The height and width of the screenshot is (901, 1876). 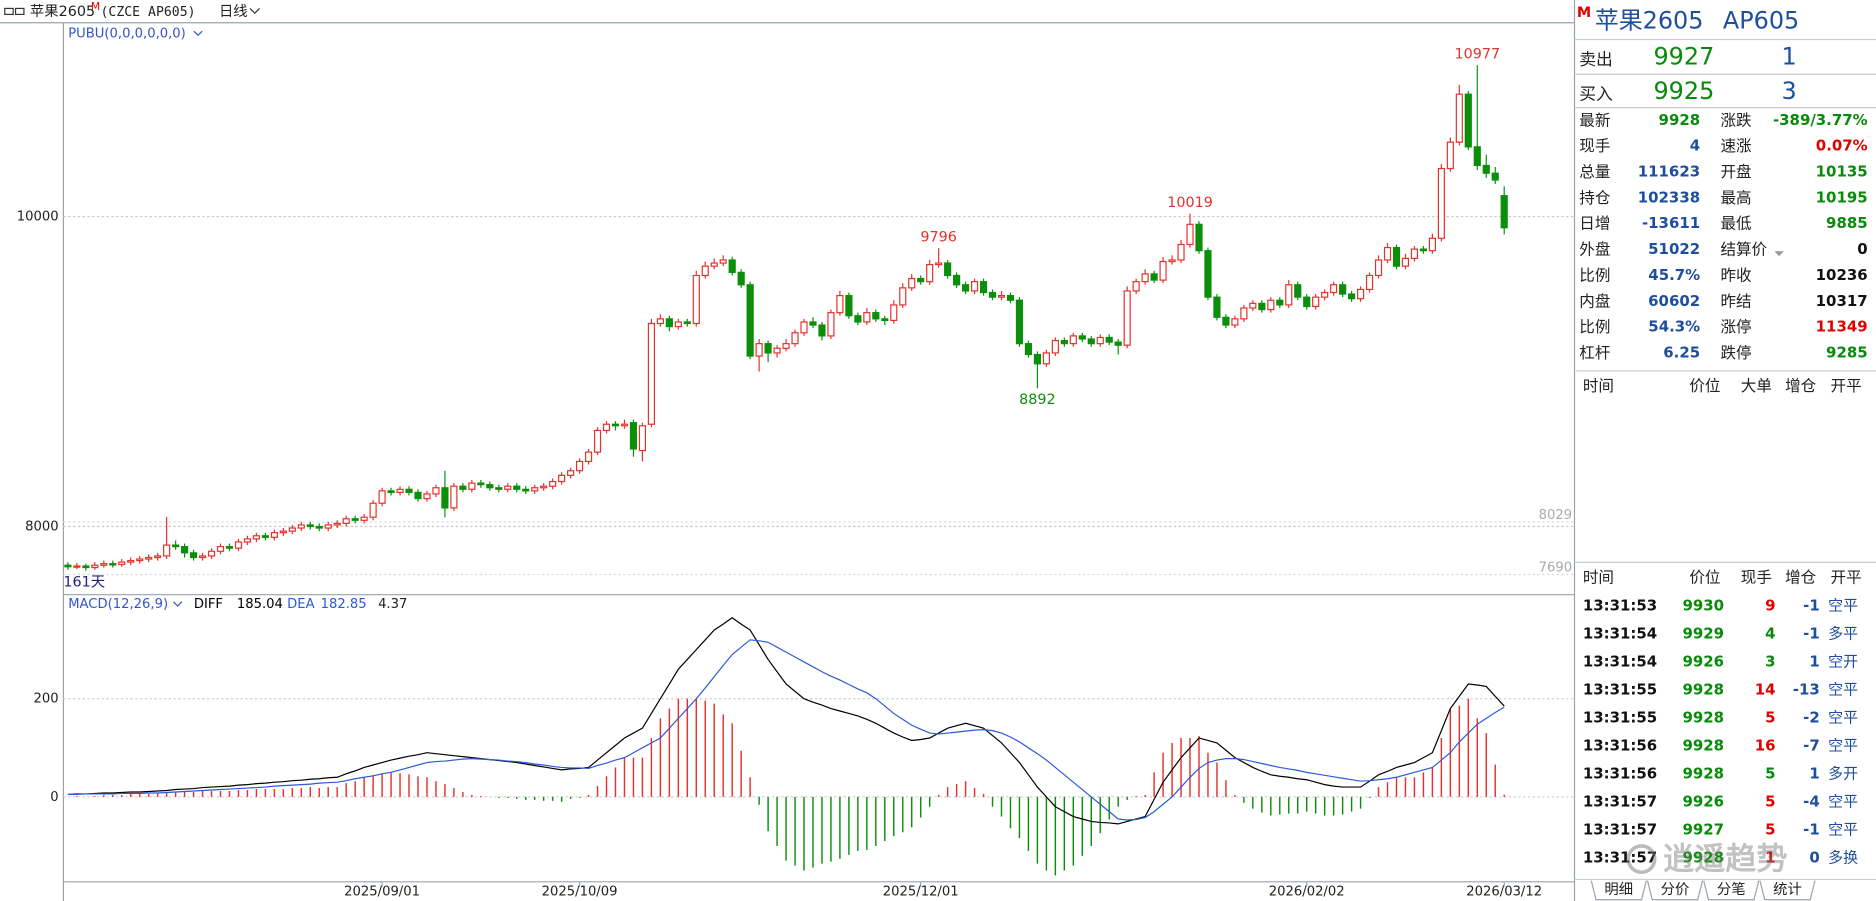 I want to click on toolbar-symbol: 苹果2605, so click(x=62, y=11).